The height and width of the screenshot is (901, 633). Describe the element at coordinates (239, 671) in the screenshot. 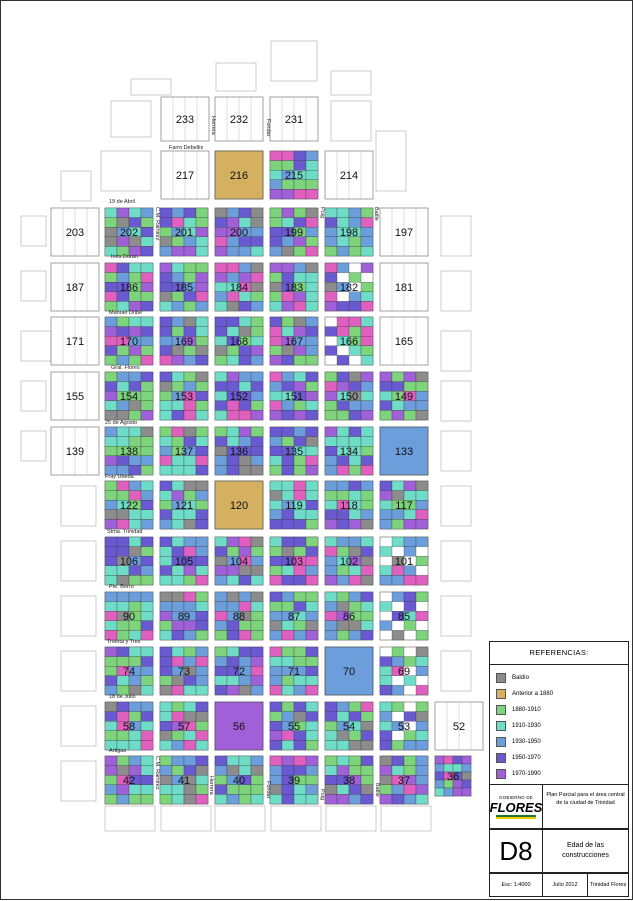

I see `block-72: 72` at that location.